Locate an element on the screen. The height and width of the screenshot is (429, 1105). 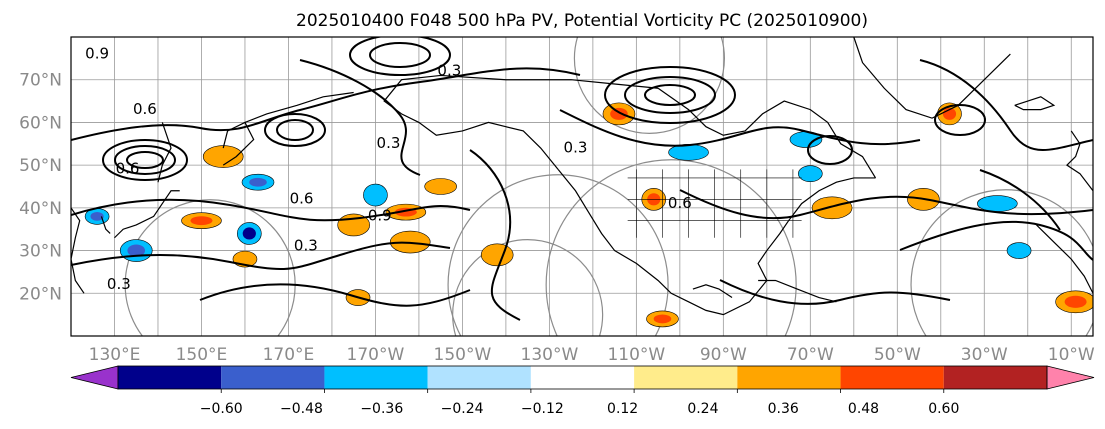
lon-tick-label: 90°W is located at coordinates (723, 355).